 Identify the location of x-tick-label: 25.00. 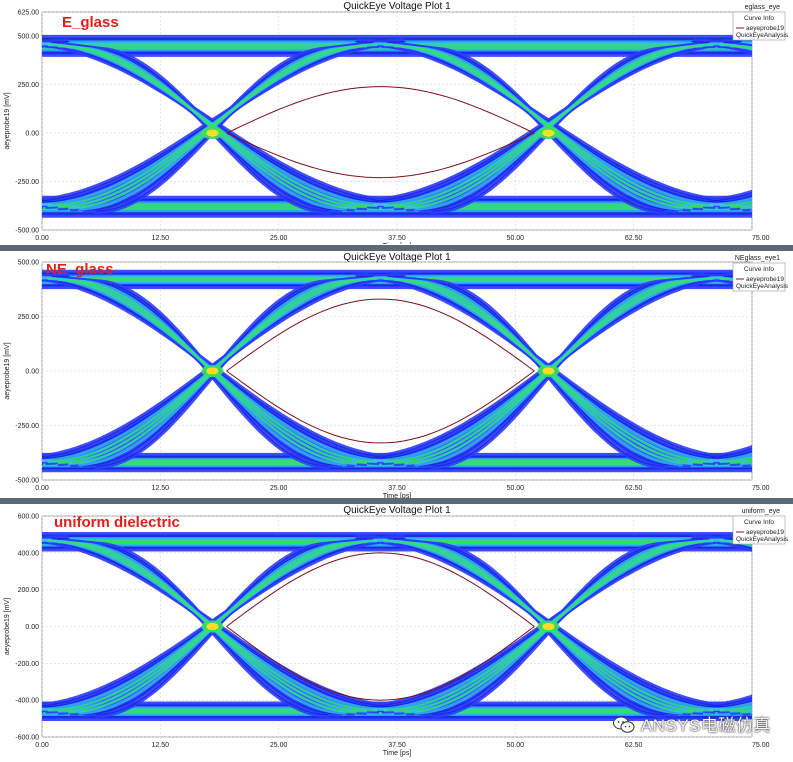
(279, 745).